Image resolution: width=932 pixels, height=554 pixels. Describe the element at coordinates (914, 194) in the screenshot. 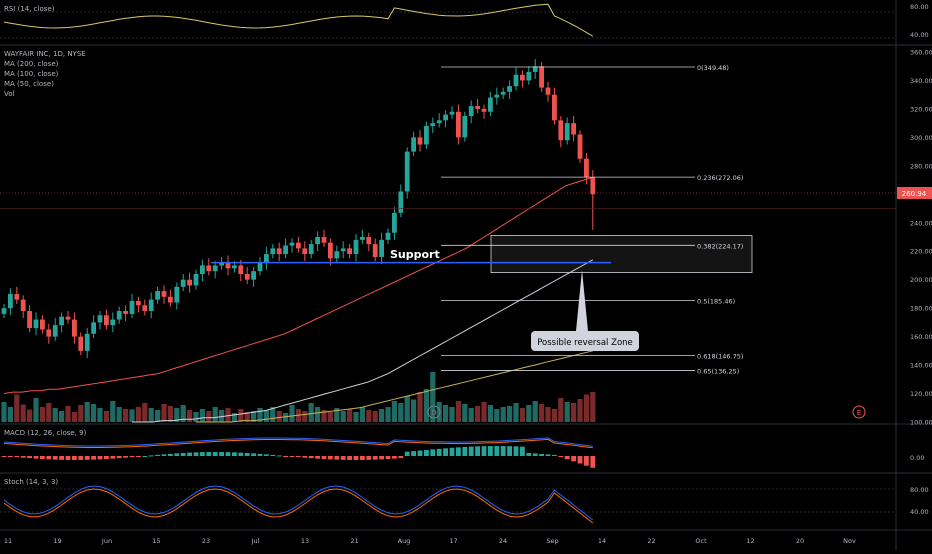

I see `last-price-value: 260.94` at that location.